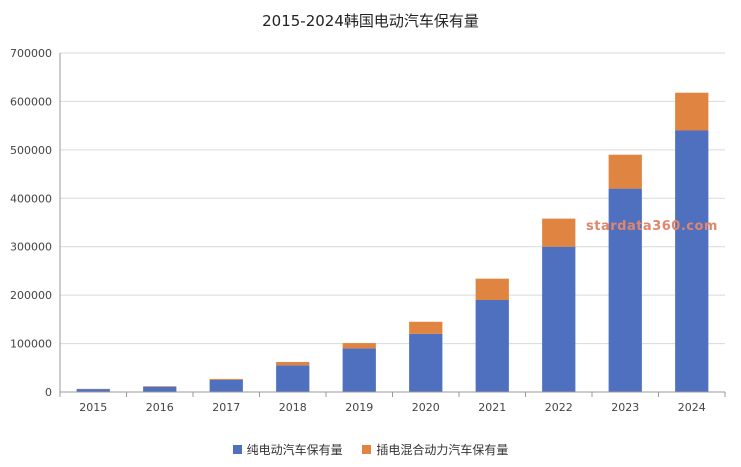  Describe the element at coordinates (31, 53) in the screenshot. I see `y-tick-label: 700000` at that location.